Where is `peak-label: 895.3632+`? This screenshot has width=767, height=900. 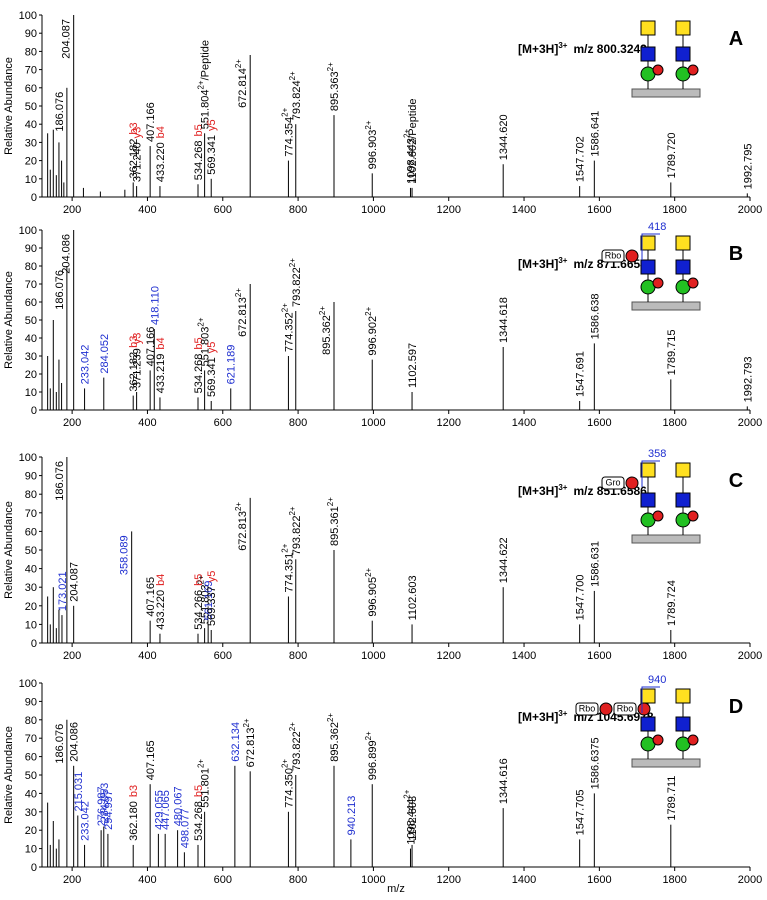 peak-label: 895.3632+ is located at coordinates (333, 86).